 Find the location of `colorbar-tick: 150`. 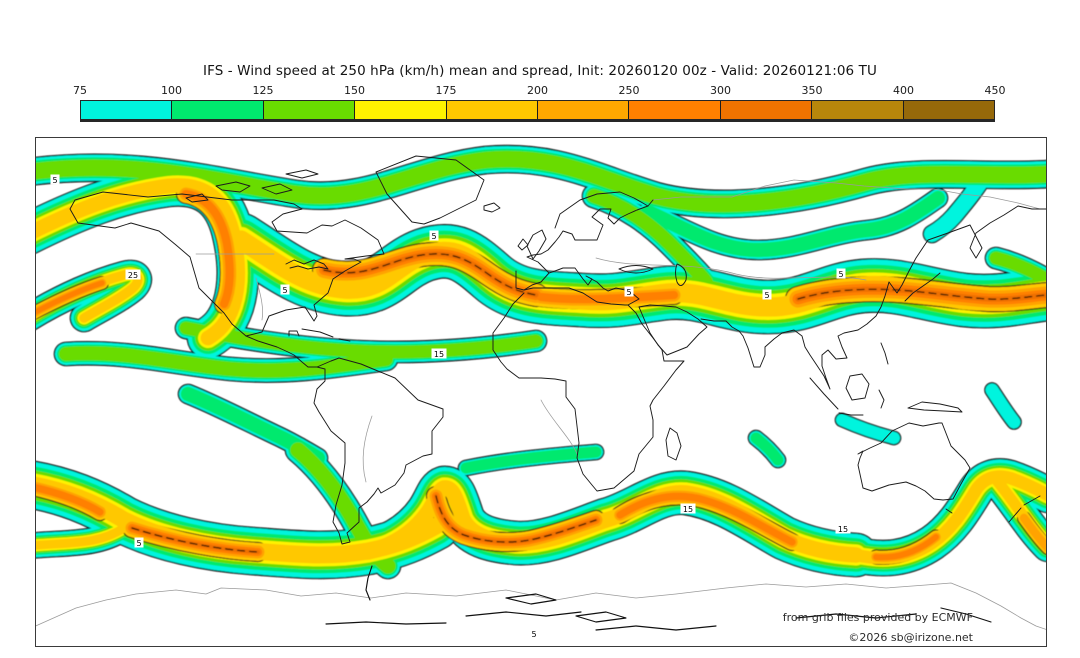

colorbar-tick: 150 is located at coordinates (354, 90).